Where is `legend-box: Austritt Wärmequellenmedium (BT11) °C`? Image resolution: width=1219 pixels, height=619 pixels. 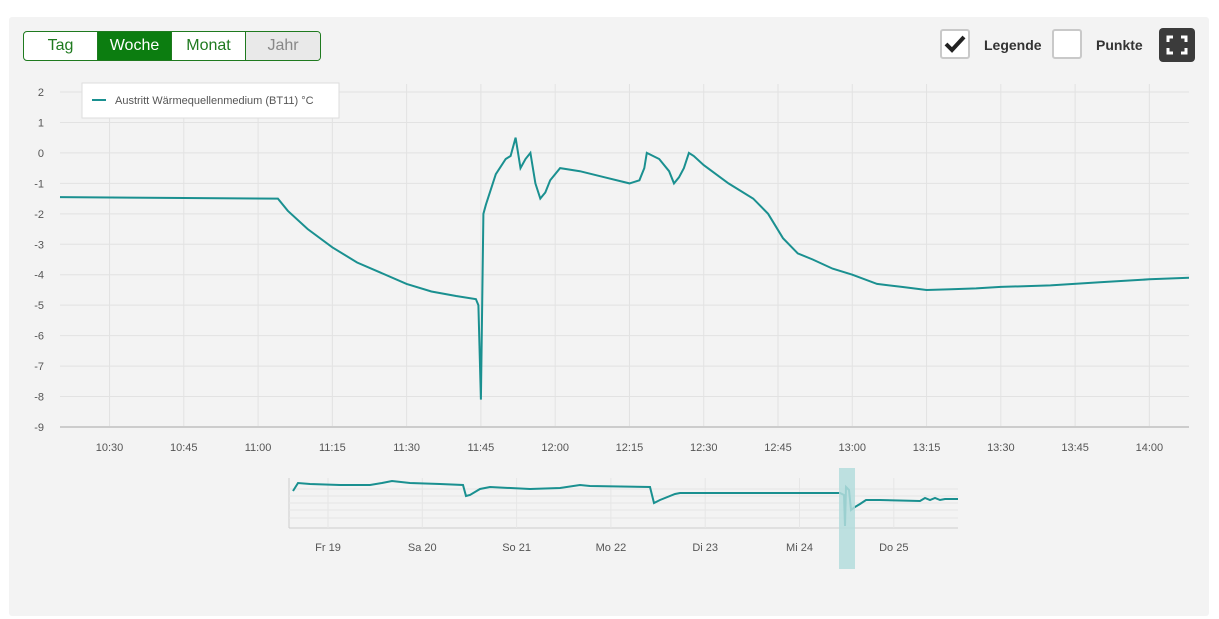 legend-box: Austritt Wärmequellenmedium (BT11) °C is located at coordinates (210, 100).